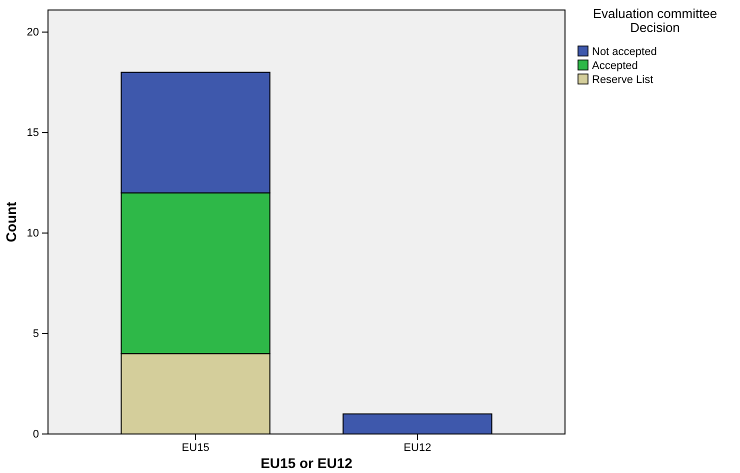 The height and width of the screenshot is (473, 740). What do you see at coordinates (11, 221) in the screenshot?
I see `y-axis-title: Count` at bounding box center [11, 221].